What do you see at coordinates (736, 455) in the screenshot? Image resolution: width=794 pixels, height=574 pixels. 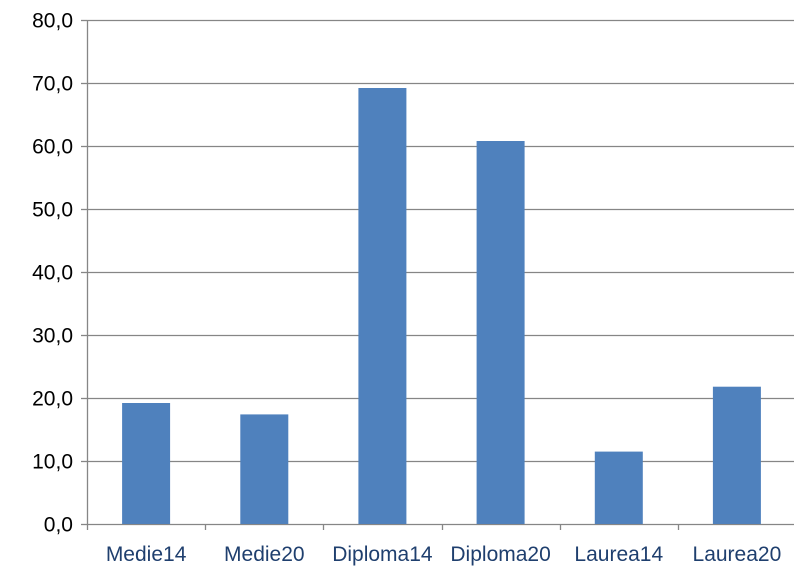 I see `bar-laurea20` at bounding box center [736, 455].